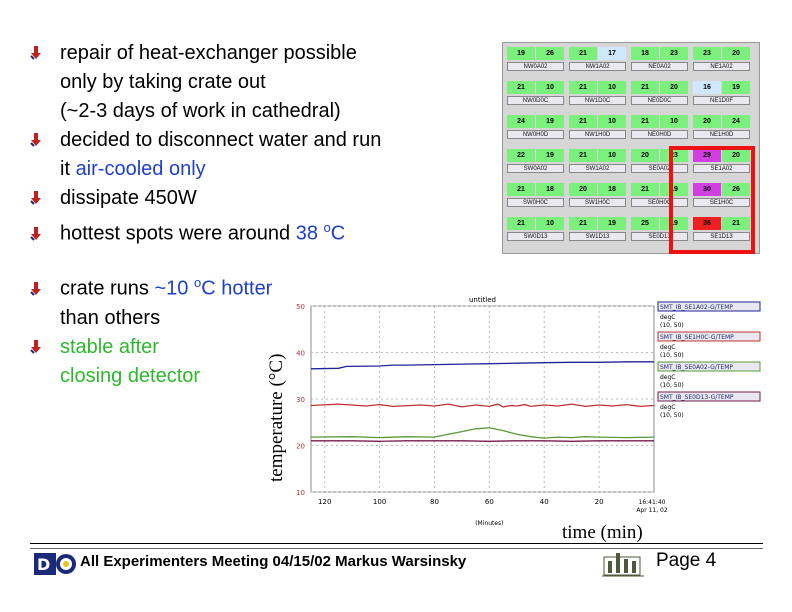  What do you see at coordinates (697, 397) in the screenshot?
I see `legend-name: SMT_IB_SE0D13-G/TEMP` at bounding box center [697, 397].